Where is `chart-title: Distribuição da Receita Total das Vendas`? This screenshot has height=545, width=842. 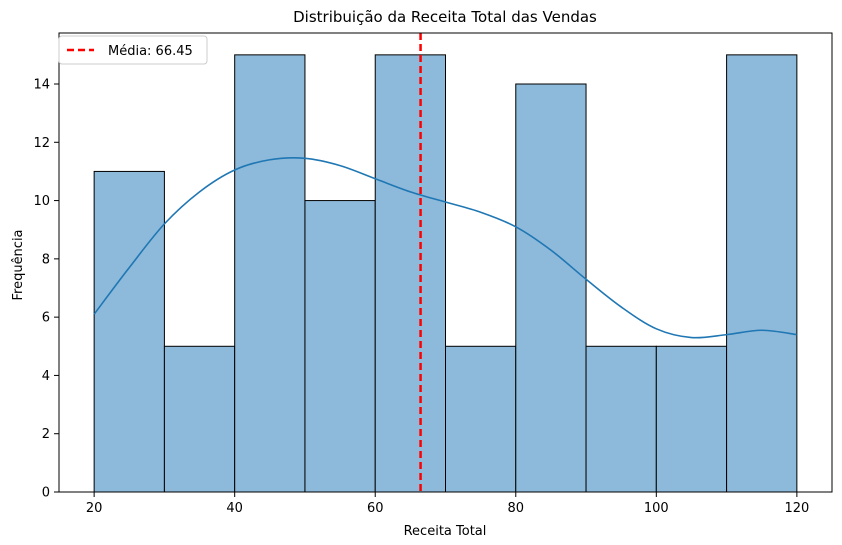
chart-title: Distribuição da Receita Total das Vendas is located at coordinates (445, 17).